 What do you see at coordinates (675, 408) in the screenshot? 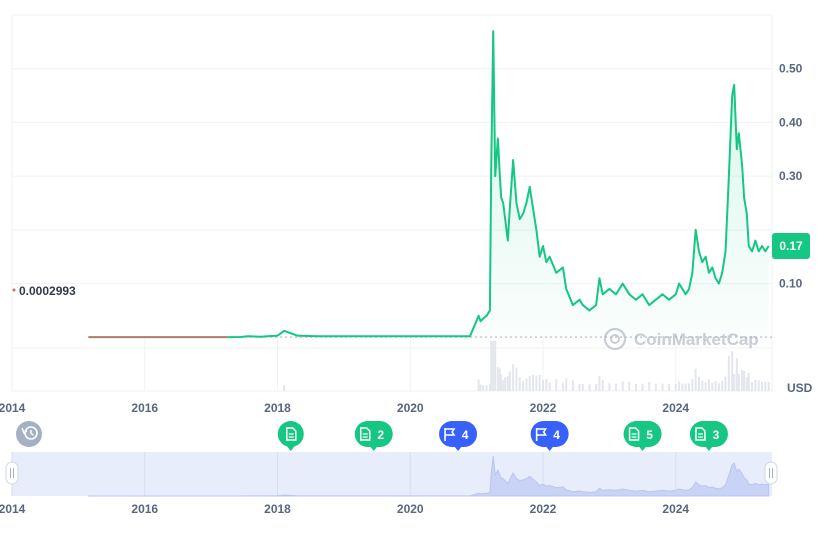
I see `x-tick-label: 2024` at bounding box center [675, 408].